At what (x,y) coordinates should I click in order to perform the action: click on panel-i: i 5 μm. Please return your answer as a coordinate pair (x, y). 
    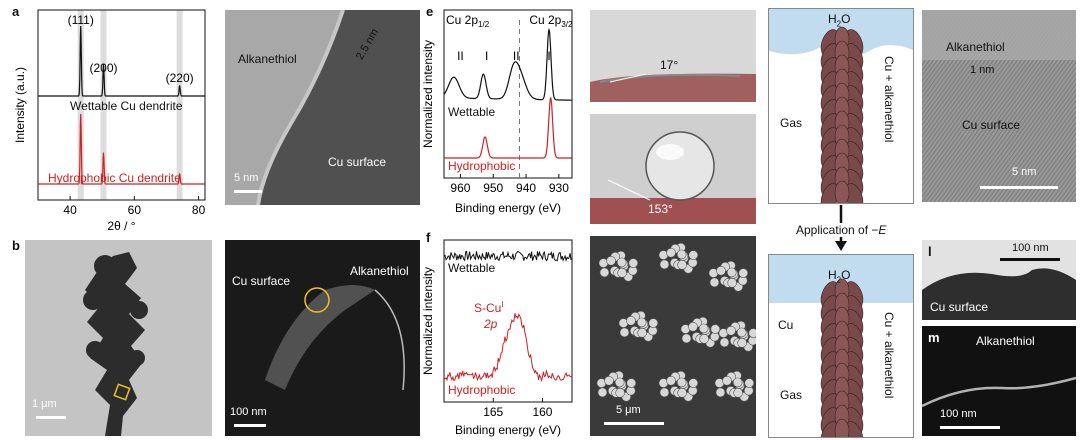
    Looking at the image, I should click on (673, 336).